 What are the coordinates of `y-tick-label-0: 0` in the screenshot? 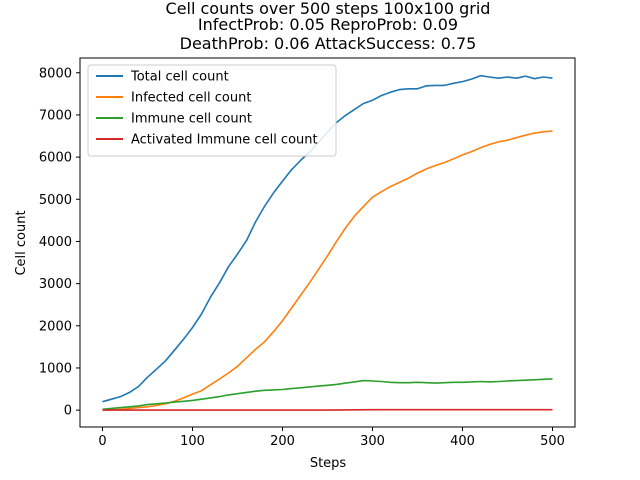 It's located at (68, 411).